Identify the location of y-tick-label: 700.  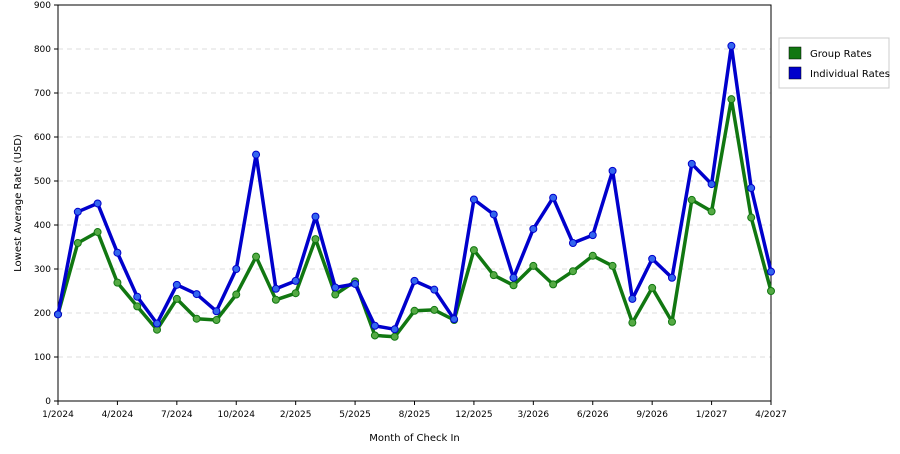
(42, 94).